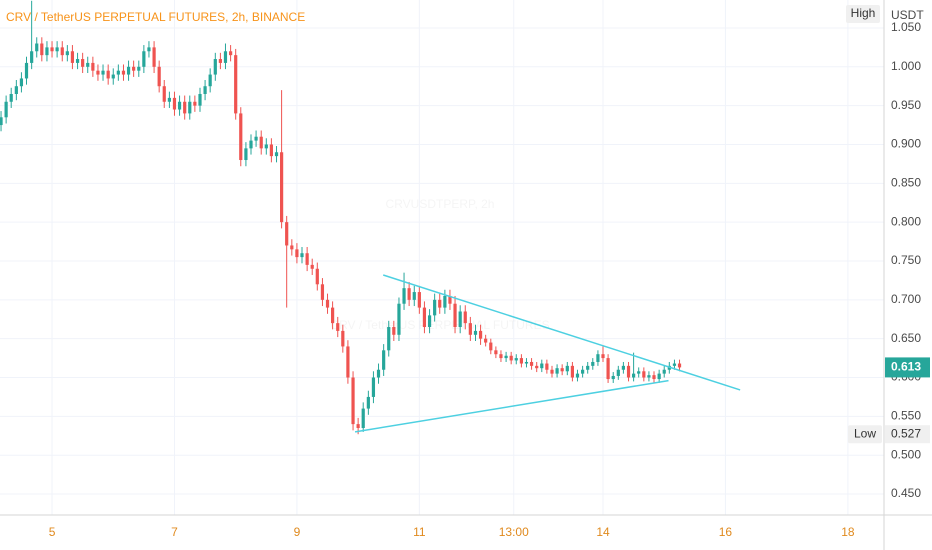 The height and width of the screenshot is (550, 932). I want to click on y-tick-label: 0.700, so click(906, 299).